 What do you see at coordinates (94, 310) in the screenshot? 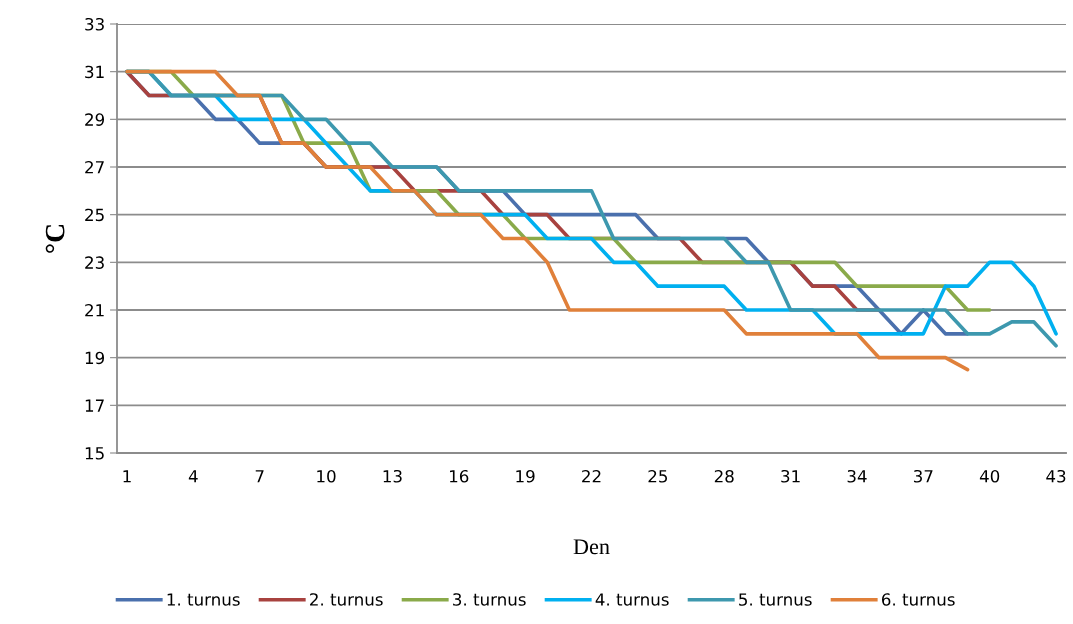
I see `y-tick-label: 21` at bounding box center [94, 310].